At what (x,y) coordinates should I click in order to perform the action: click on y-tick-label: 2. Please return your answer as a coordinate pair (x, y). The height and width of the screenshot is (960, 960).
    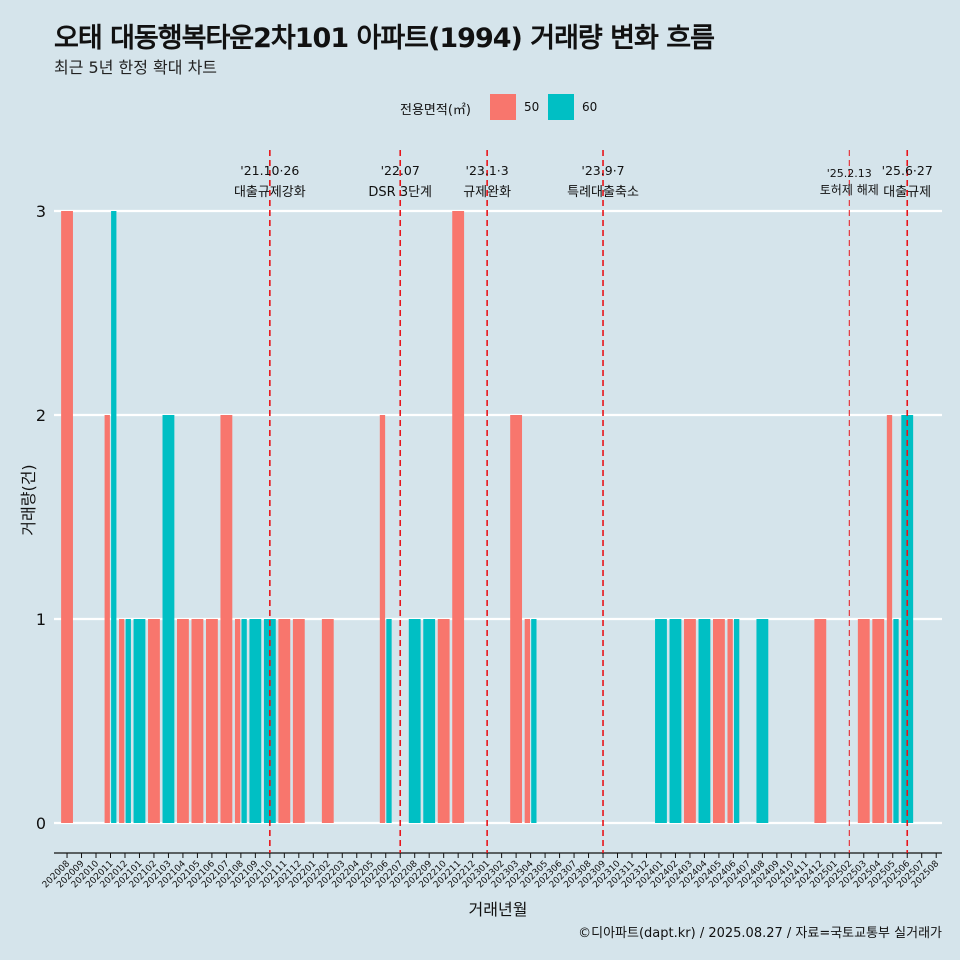
    Looking at the image, I should click on (41, 415).